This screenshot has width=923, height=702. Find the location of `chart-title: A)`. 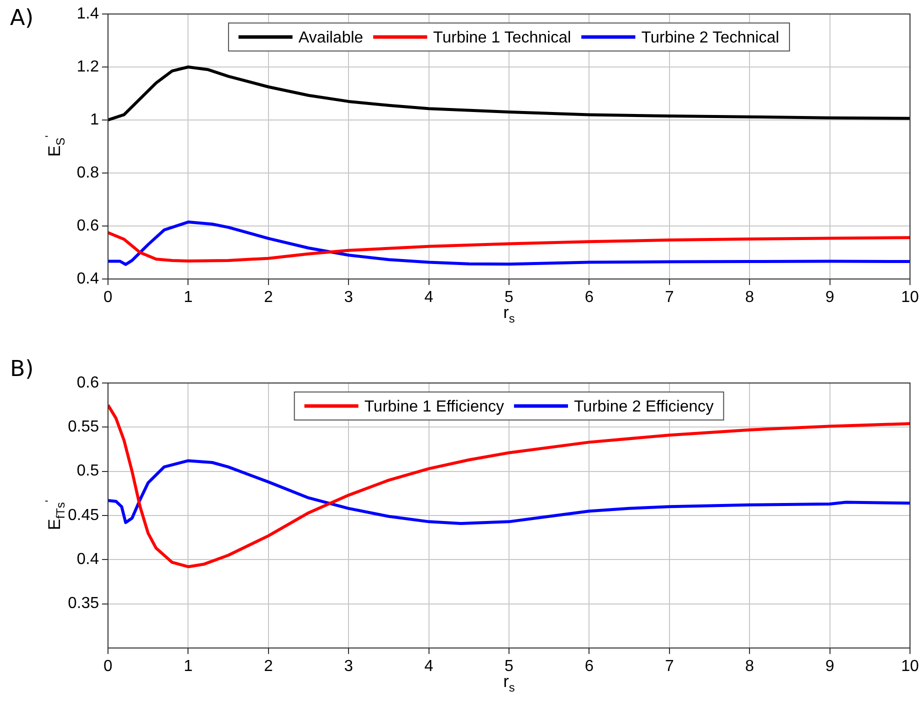

chart-title: A) is located at coordinates (22, 18).